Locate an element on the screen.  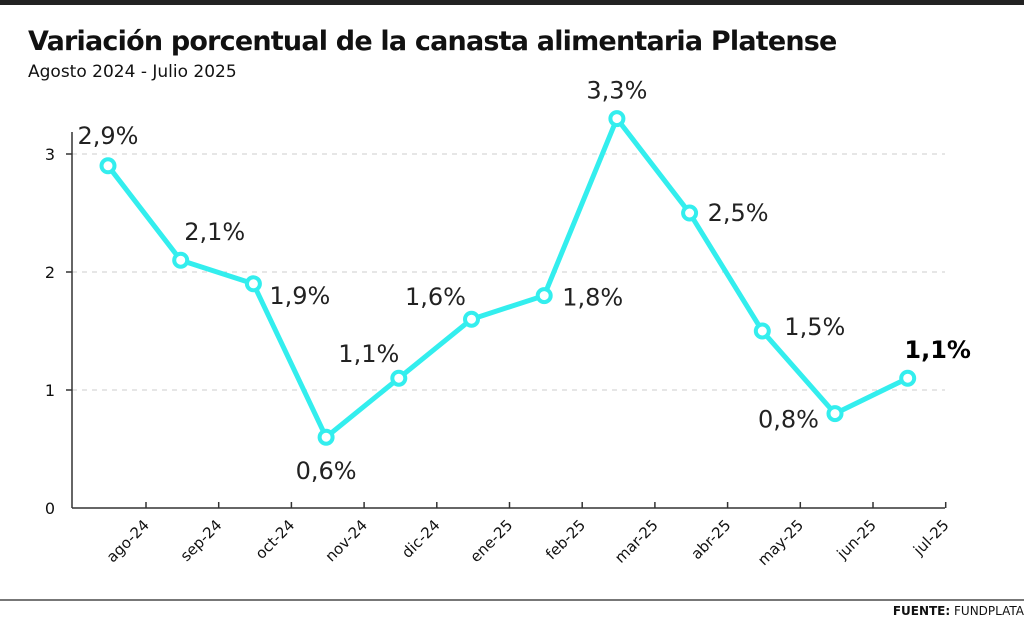
x-tick-label: jun-25 is located at coordinates (856, 539).